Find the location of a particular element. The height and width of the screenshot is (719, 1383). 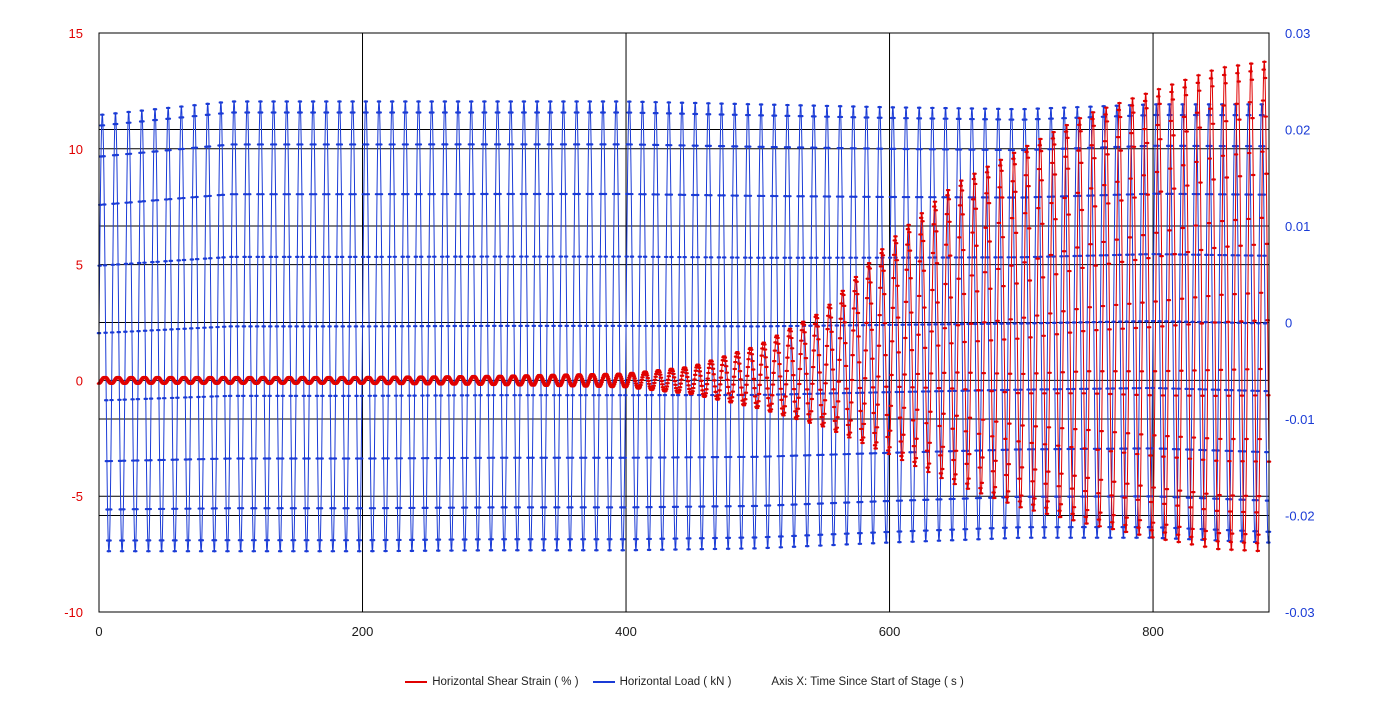

right-y-tick-label: -0.01 is located at coordinates (1300, 419).